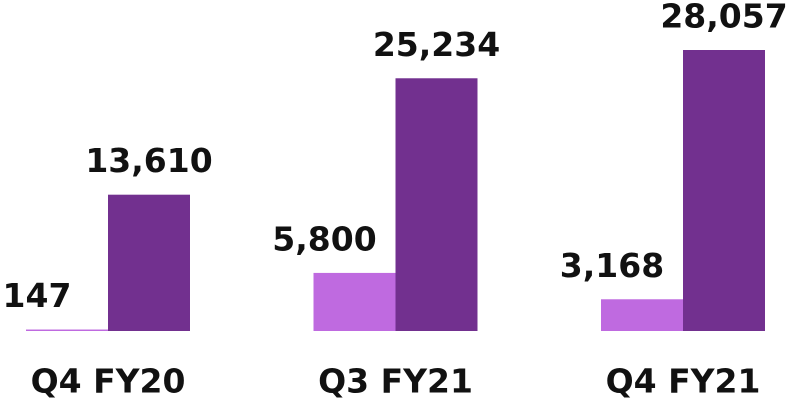 Image resolution: width=794 pixels, height=403 pixels. I want to click on data-label: 147, so click(37, 295).